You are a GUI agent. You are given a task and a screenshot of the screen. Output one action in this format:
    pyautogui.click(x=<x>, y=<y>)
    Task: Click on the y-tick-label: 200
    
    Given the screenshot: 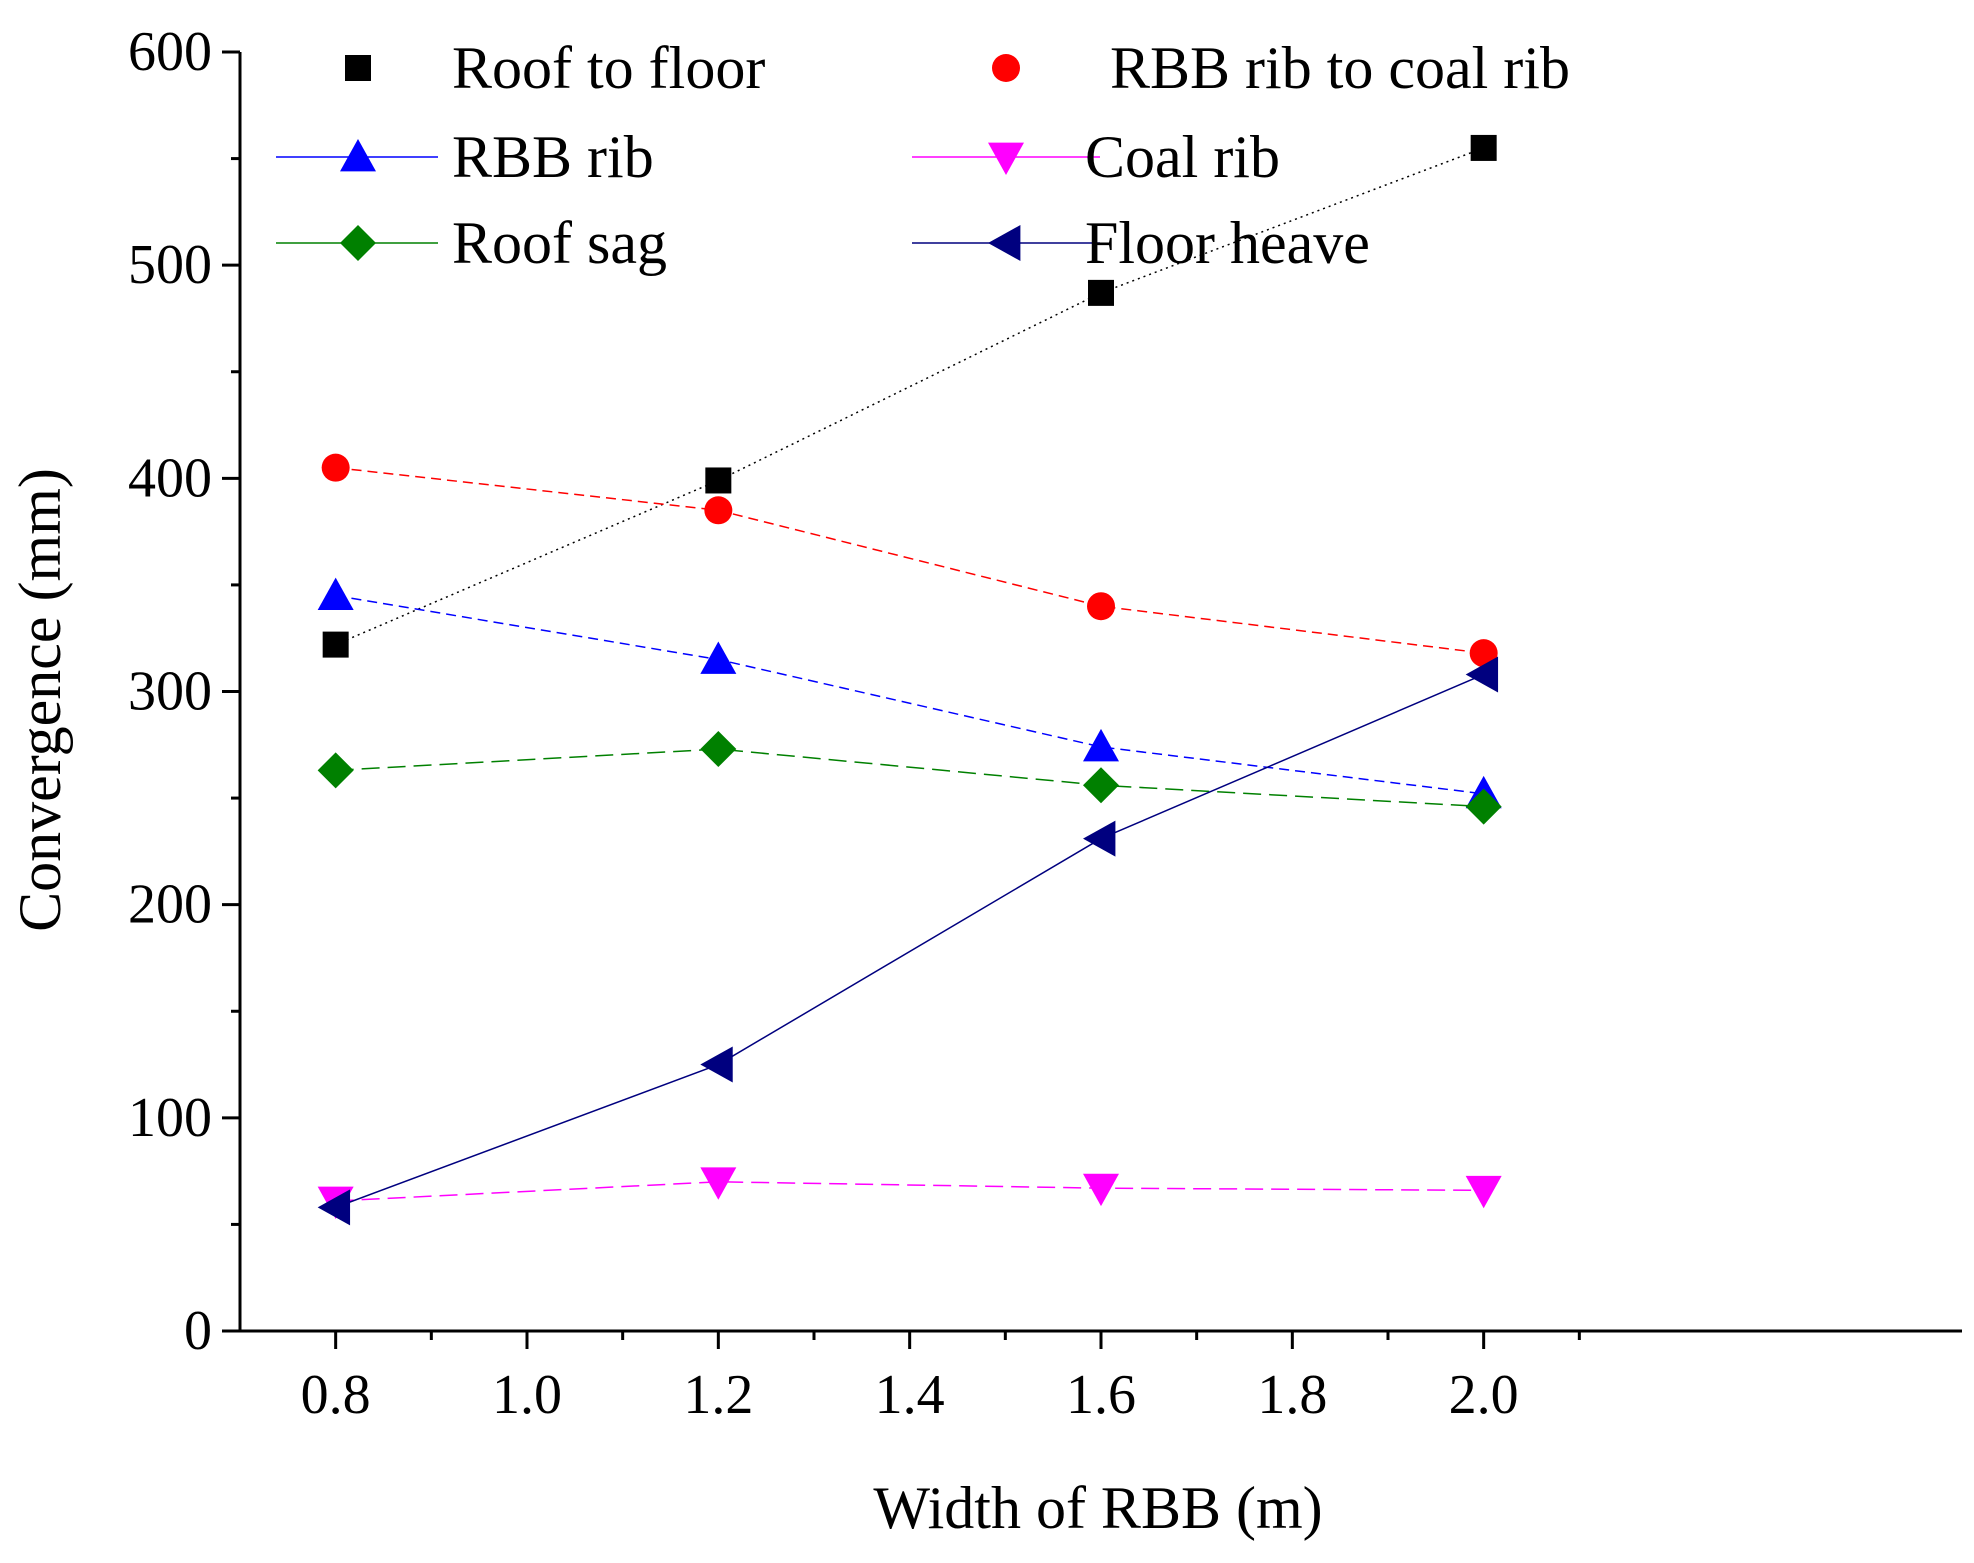 What is the action you would take?
    pyautogui.click(x=170, y=905)
    